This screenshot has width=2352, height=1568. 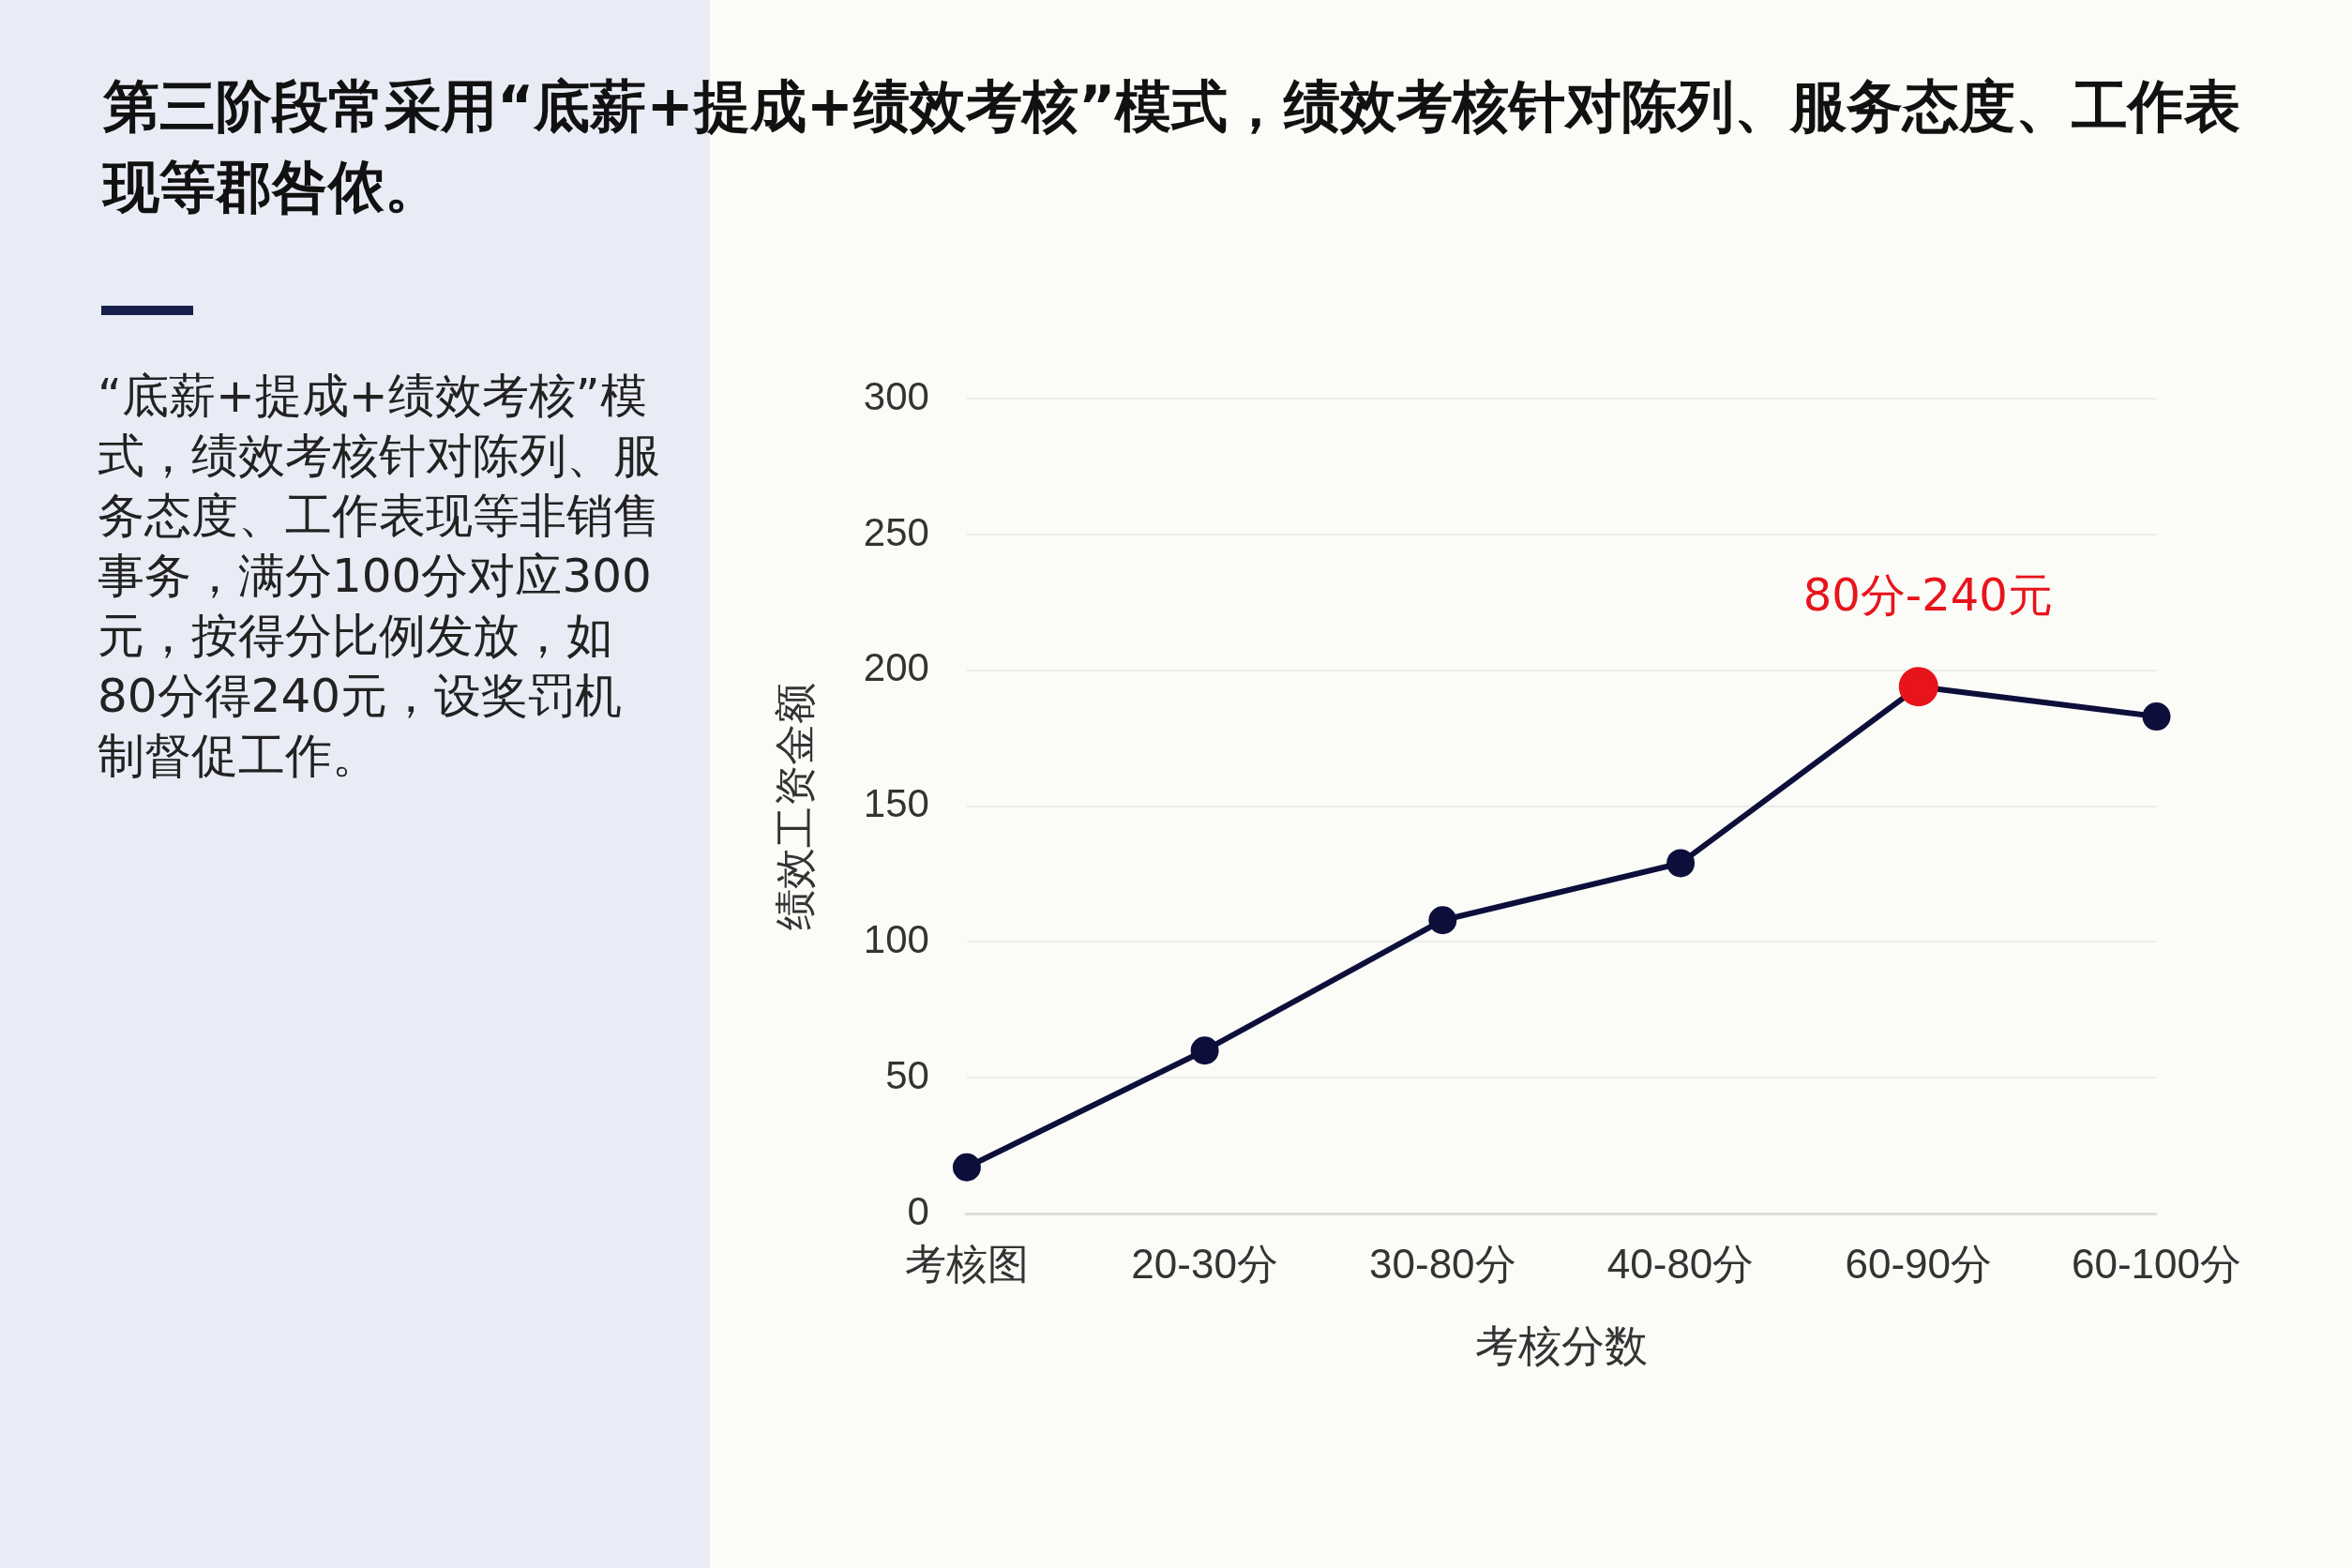 What do you see at coordinates (966, 1264) in the screenshot?
I see `x-tick-label: 考核图` at bounding box center [966, 1264].